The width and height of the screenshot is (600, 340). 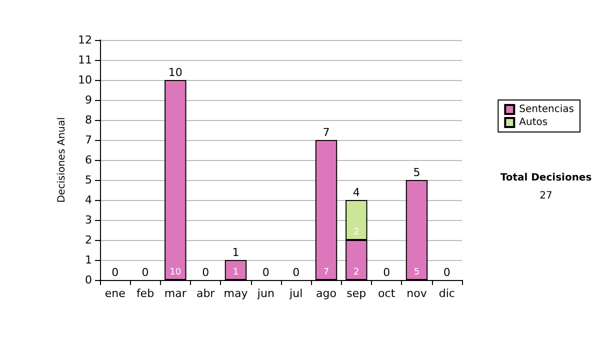 I want to click on data-label: 10, so click(x=176, y=273).